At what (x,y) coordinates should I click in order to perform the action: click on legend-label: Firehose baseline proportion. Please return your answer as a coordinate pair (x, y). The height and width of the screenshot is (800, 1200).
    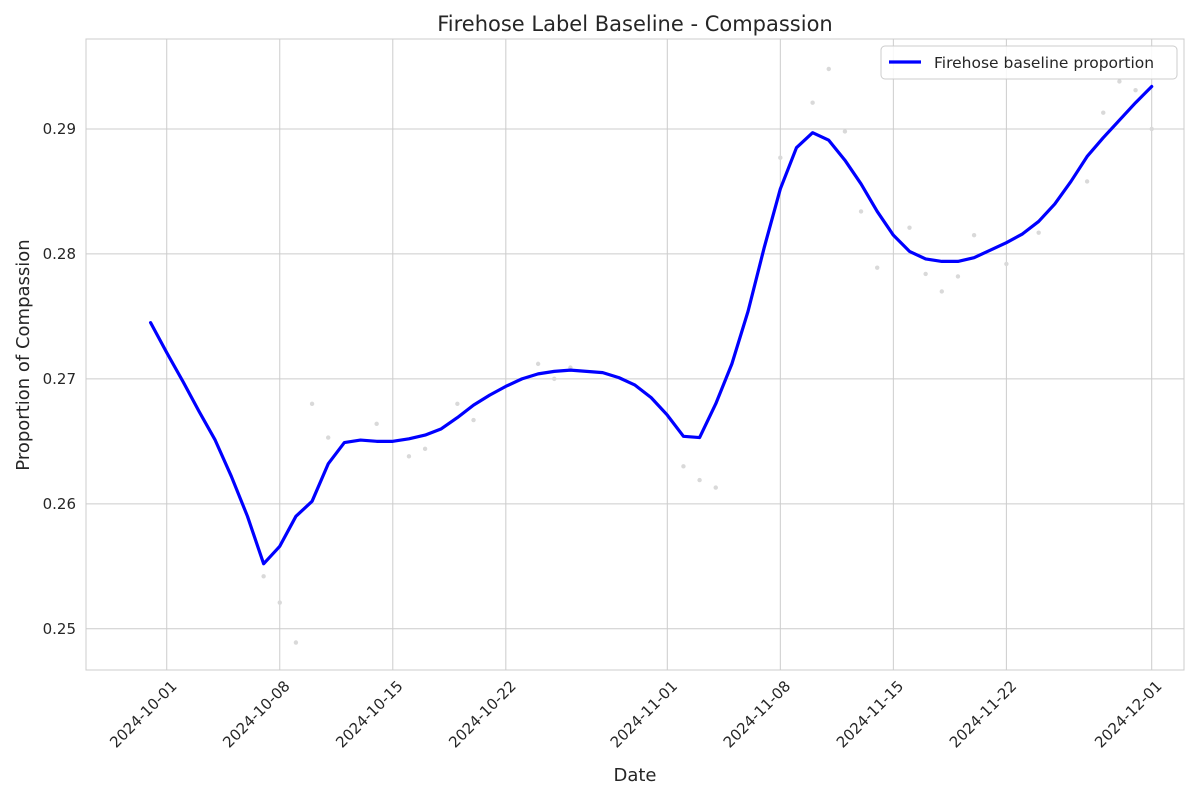
    Looking at the image, I should click on (1044, 63).